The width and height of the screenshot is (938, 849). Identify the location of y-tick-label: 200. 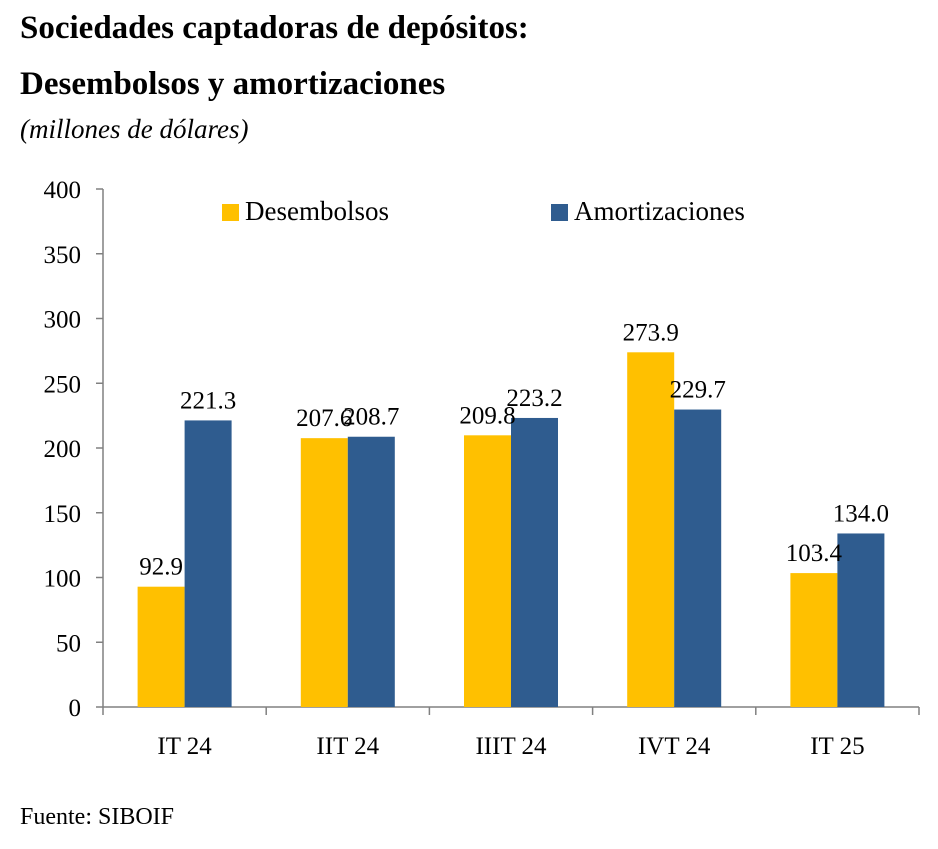
(63, 449).